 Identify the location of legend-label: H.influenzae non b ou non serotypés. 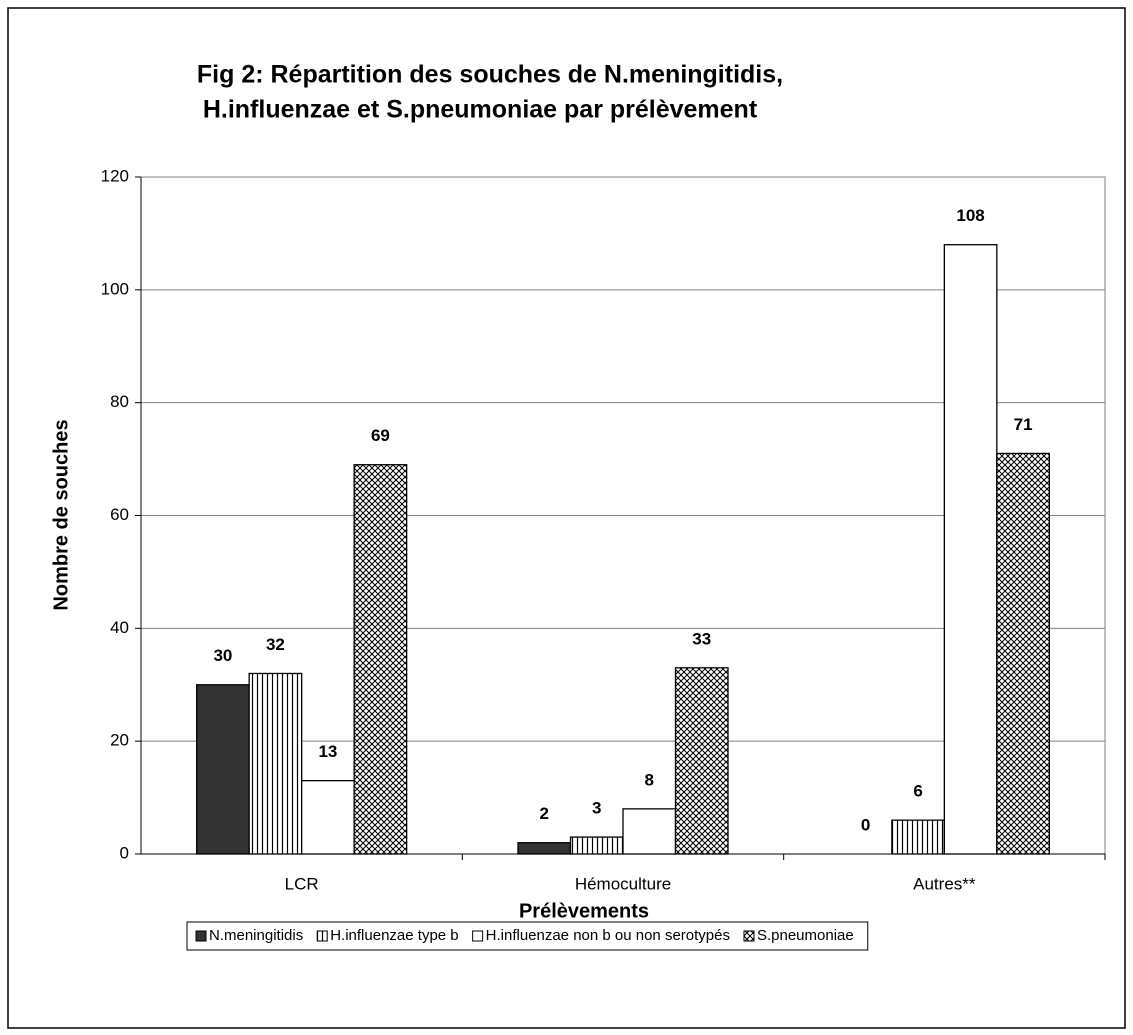
(608, 935).